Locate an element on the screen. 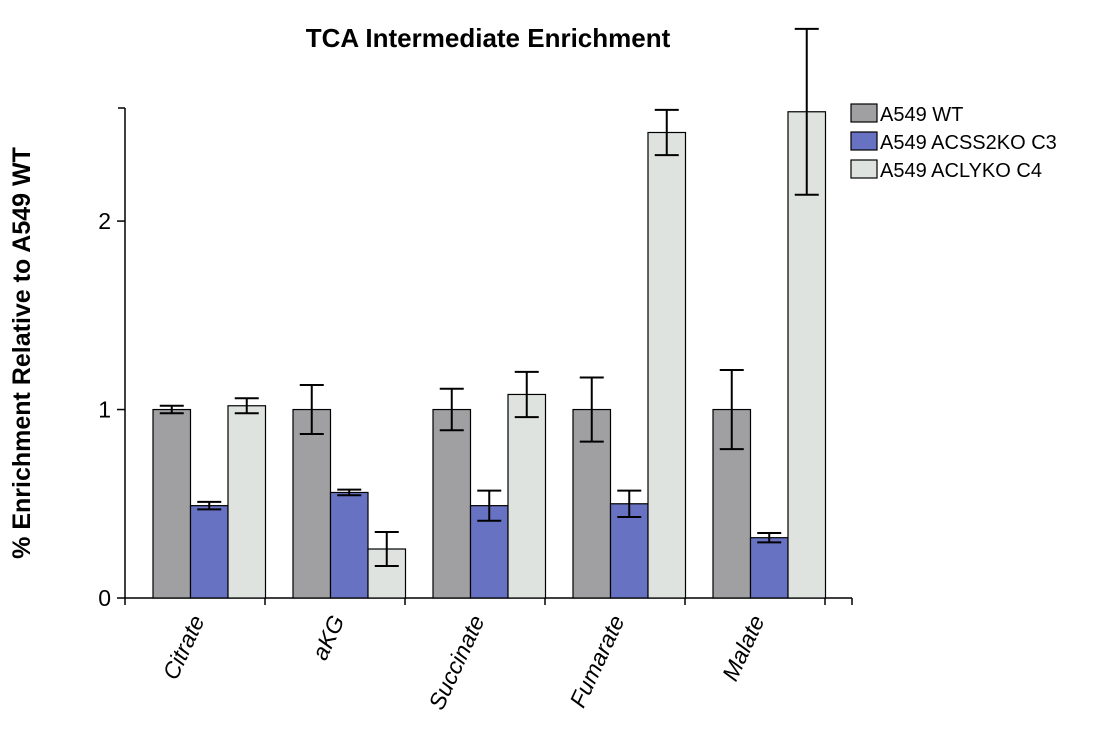 The image size is (1095, 731). y-axis-label: % Enrichment Relative to A549 WT is located at coordinates (22, 353).